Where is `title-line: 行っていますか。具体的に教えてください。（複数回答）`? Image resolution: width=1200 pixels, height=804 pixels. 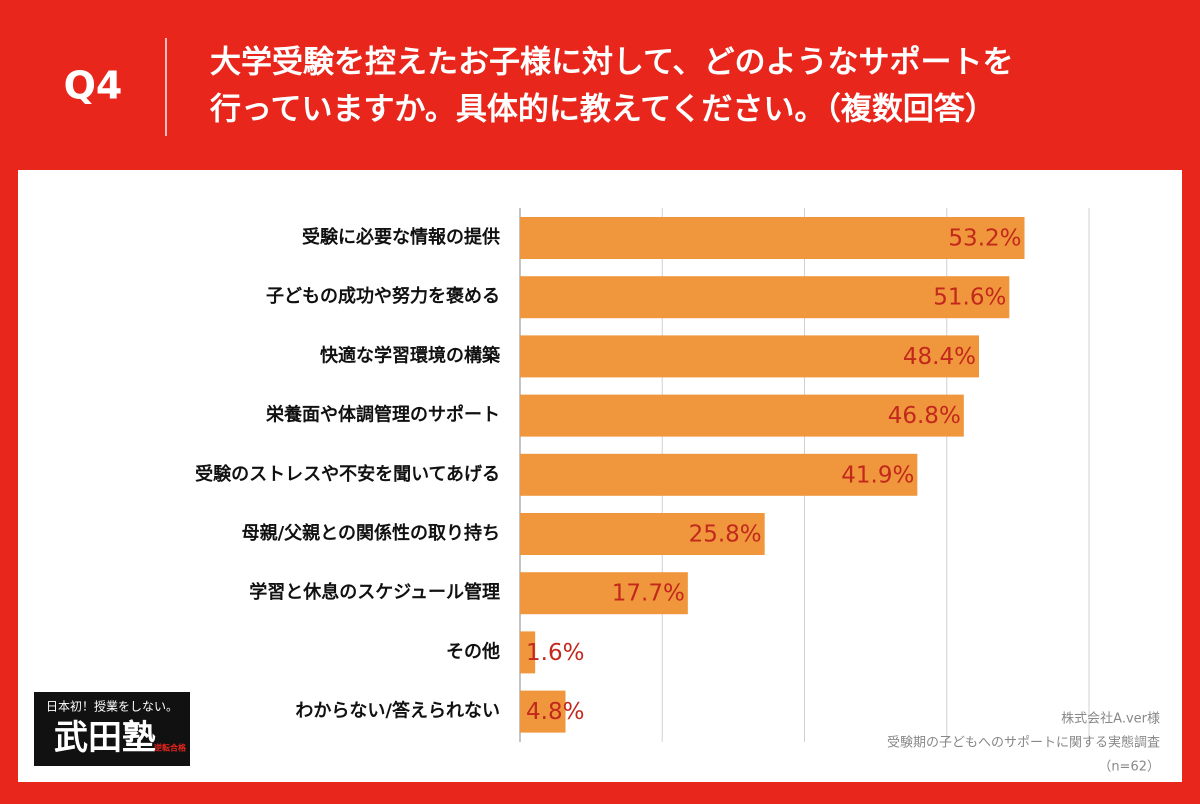 title-line: 行っていますか。具体的に教えてください。（複数回答） is located at coordinates (602, 110).